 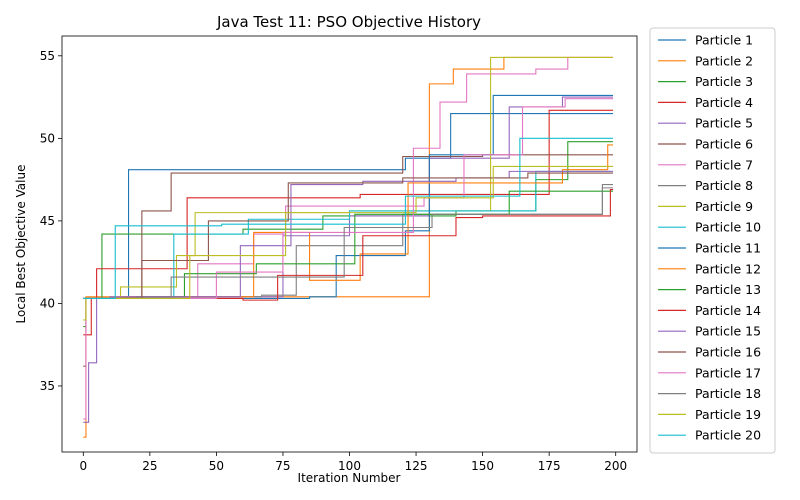 I want to click on legend-box, so click(x=712, y=240).